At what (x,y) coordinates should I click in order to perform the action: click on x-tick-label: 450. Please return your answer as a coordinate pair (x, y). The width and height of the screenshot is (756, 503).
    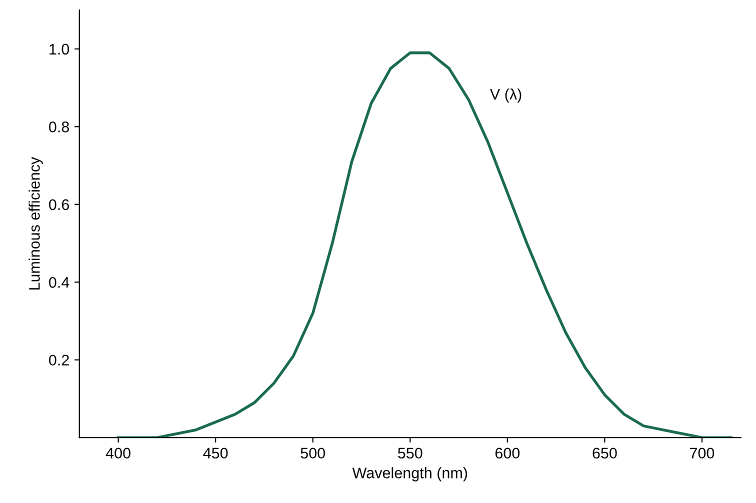
    Looking at the image, I should click on (215, 453).